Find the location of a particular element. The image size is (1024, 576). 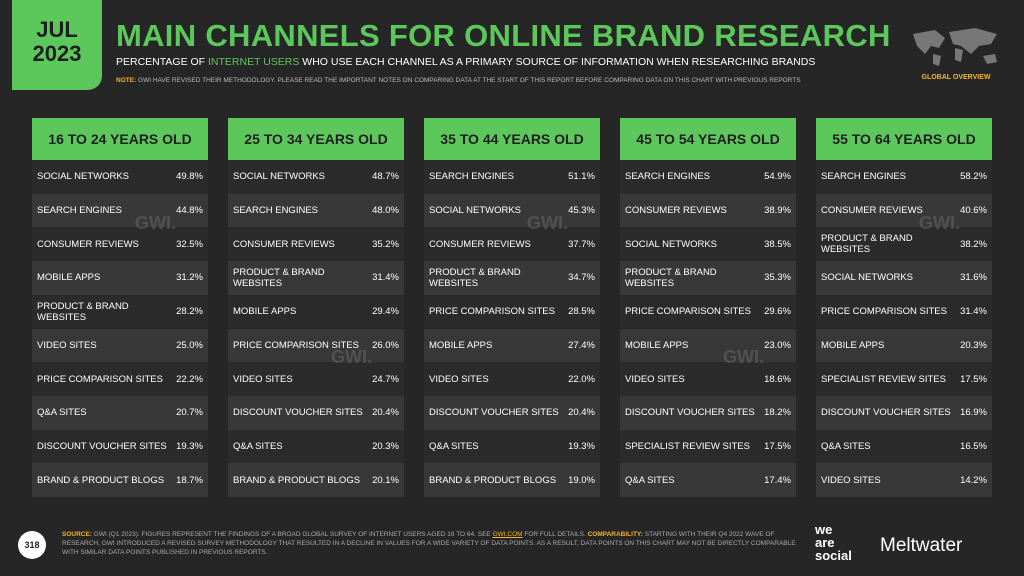

table-row: PRICE COMPARISON SITES 26.0% is located at coordinates (316, 345).